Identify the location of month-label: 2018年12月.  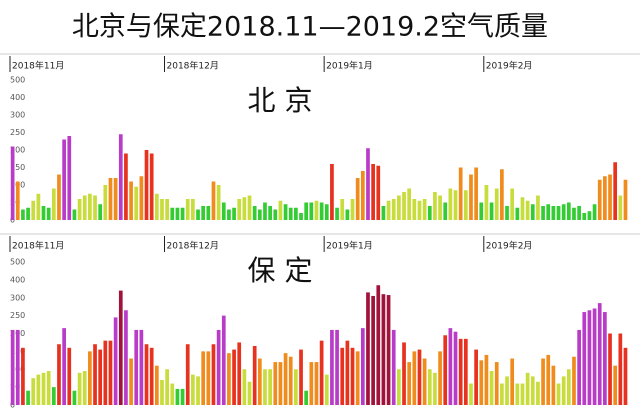
(193, 246).